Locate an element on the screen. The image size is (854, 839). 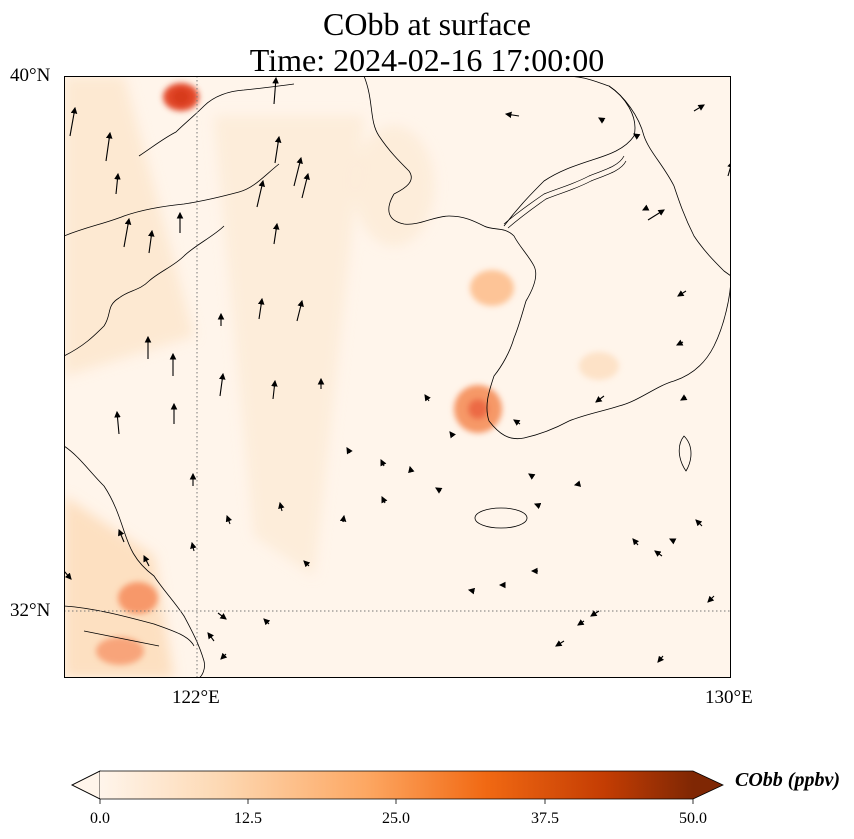
colorbar is located at coordinates (397, 787).